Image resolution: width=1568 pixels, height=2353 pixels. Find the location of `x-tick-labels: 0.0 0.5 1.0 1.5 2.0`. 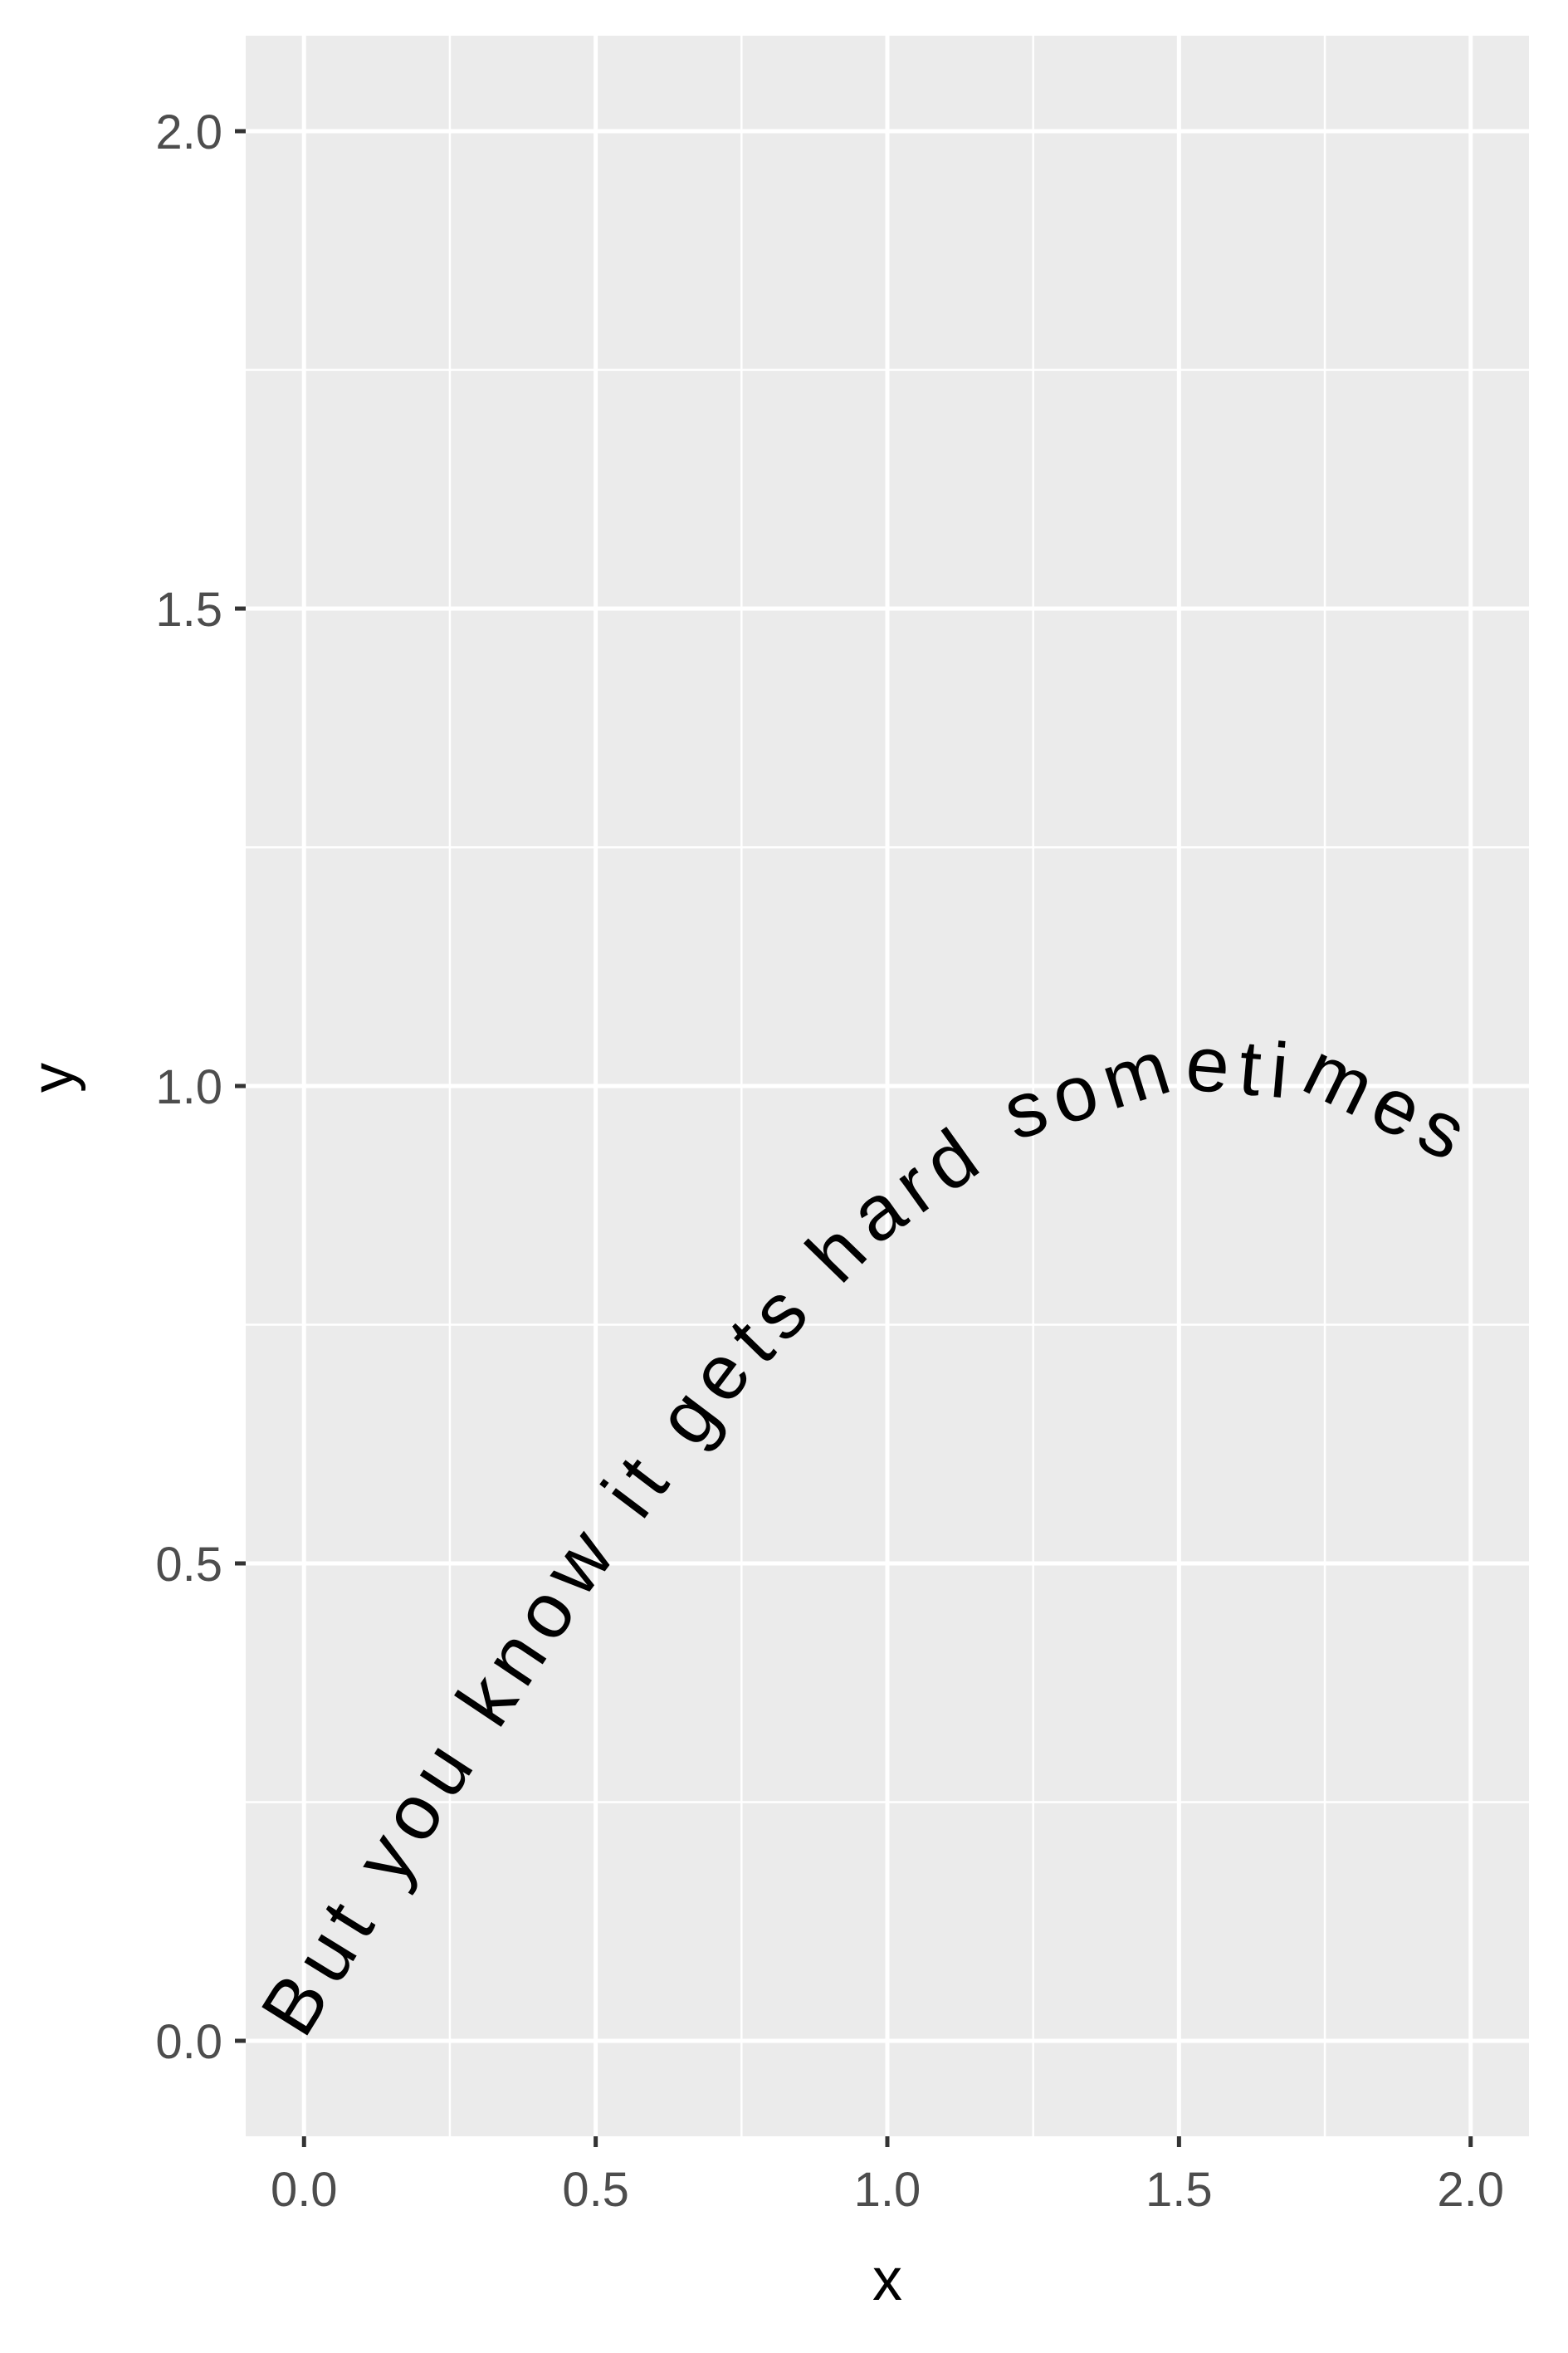

x-tick-labels: 0.0 0.5 1.0 1.5 2.0 is located at coordinates (888, 2190).